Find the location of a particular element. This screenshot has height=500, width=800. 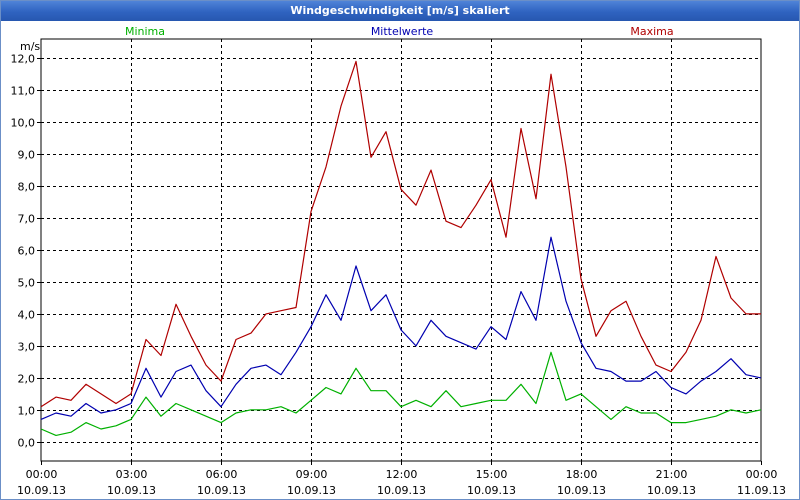

legend-max: Maxima is located at coordinates (651, 31).